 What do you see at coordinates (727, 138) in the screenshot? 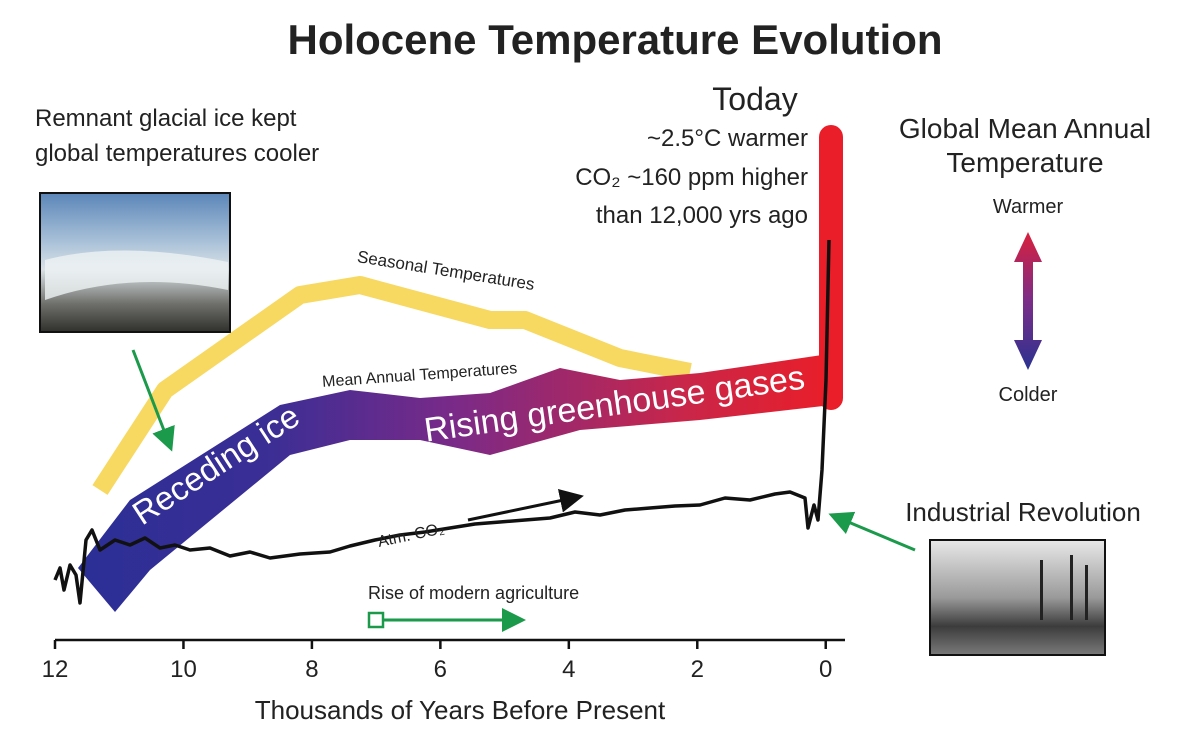
I see `annotation: ~2.5°C warmer` at bounding box center [727, 138].